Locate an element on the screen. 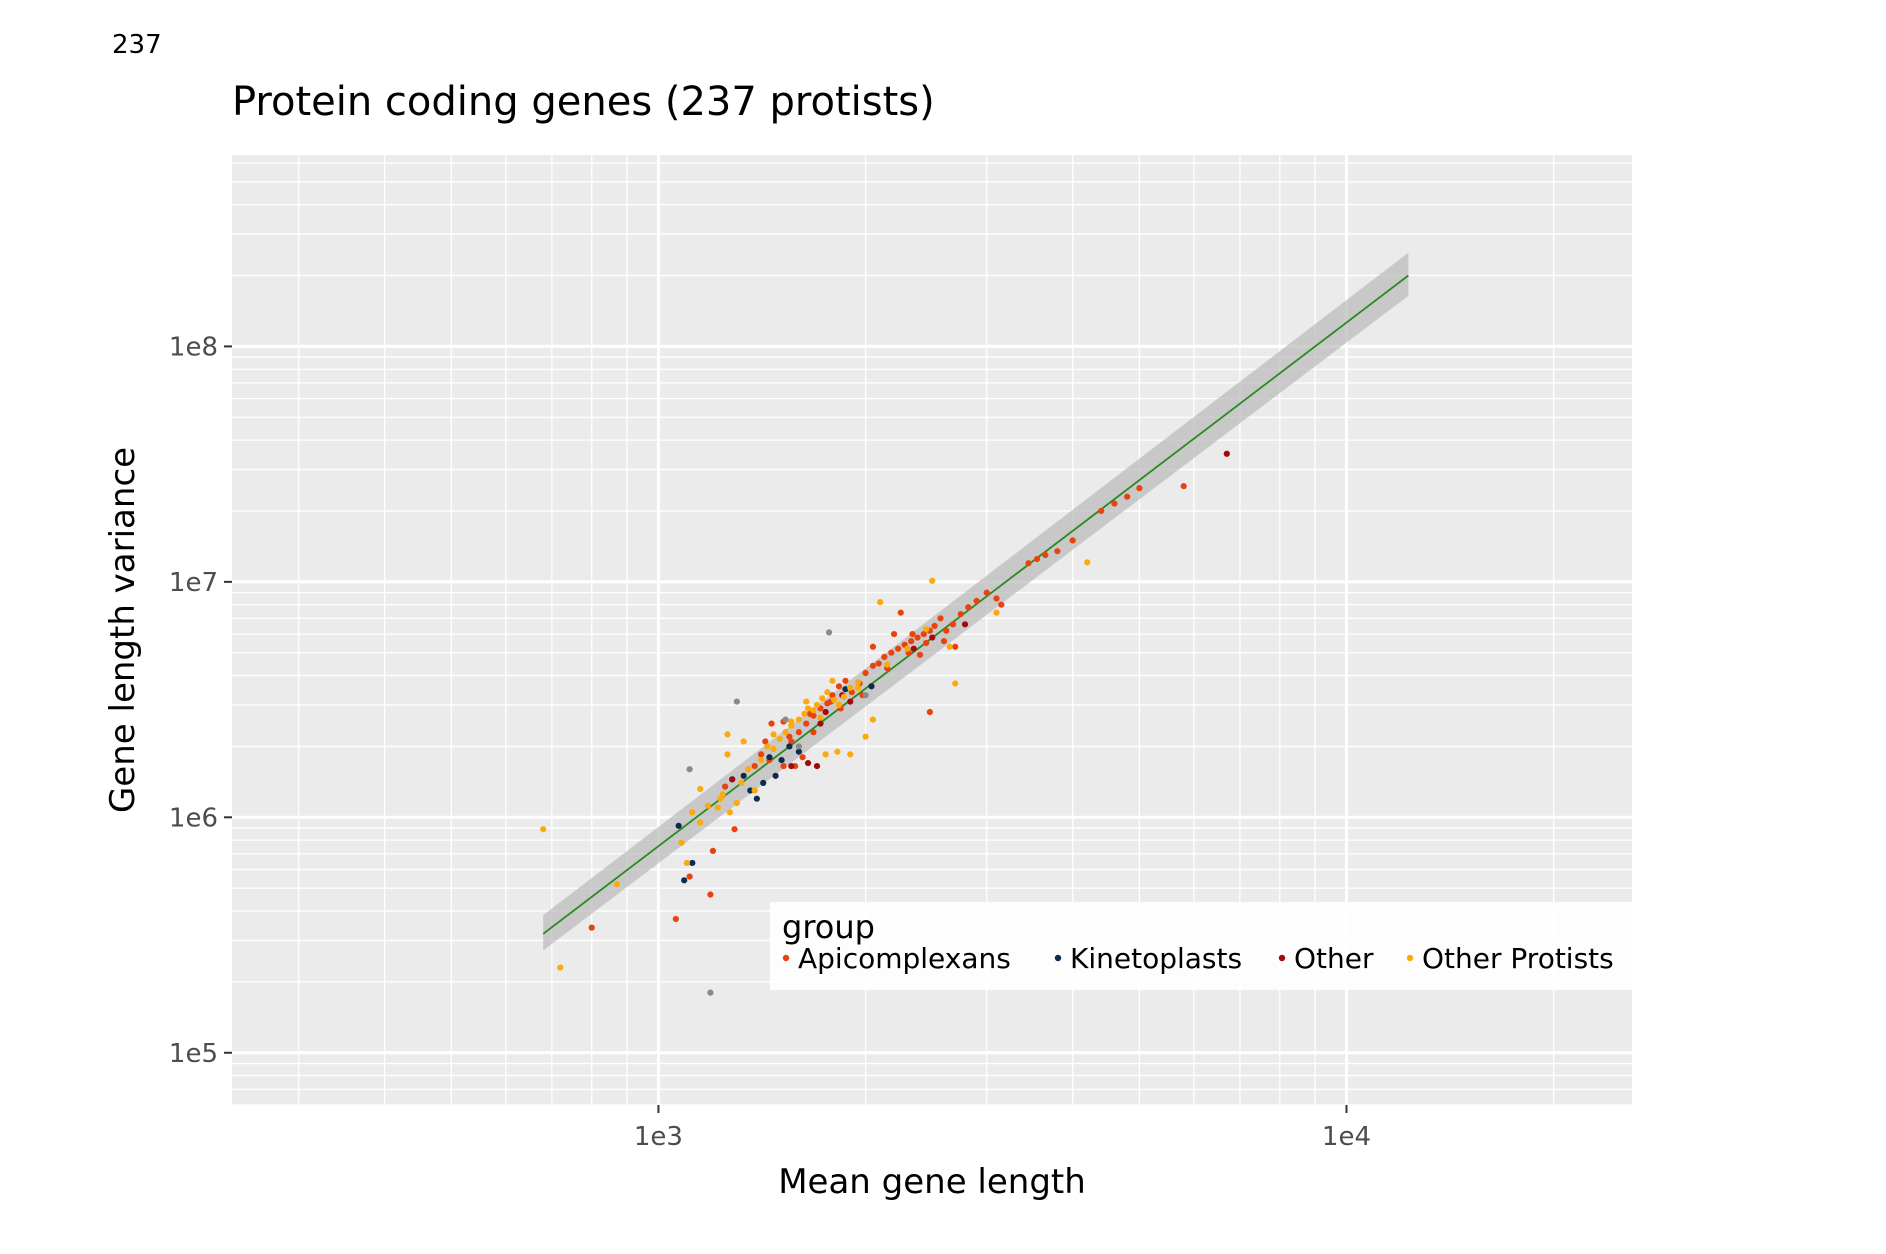 The image size is (1886, 1254). corner-number: 237 is located at coordinates (137, 45).